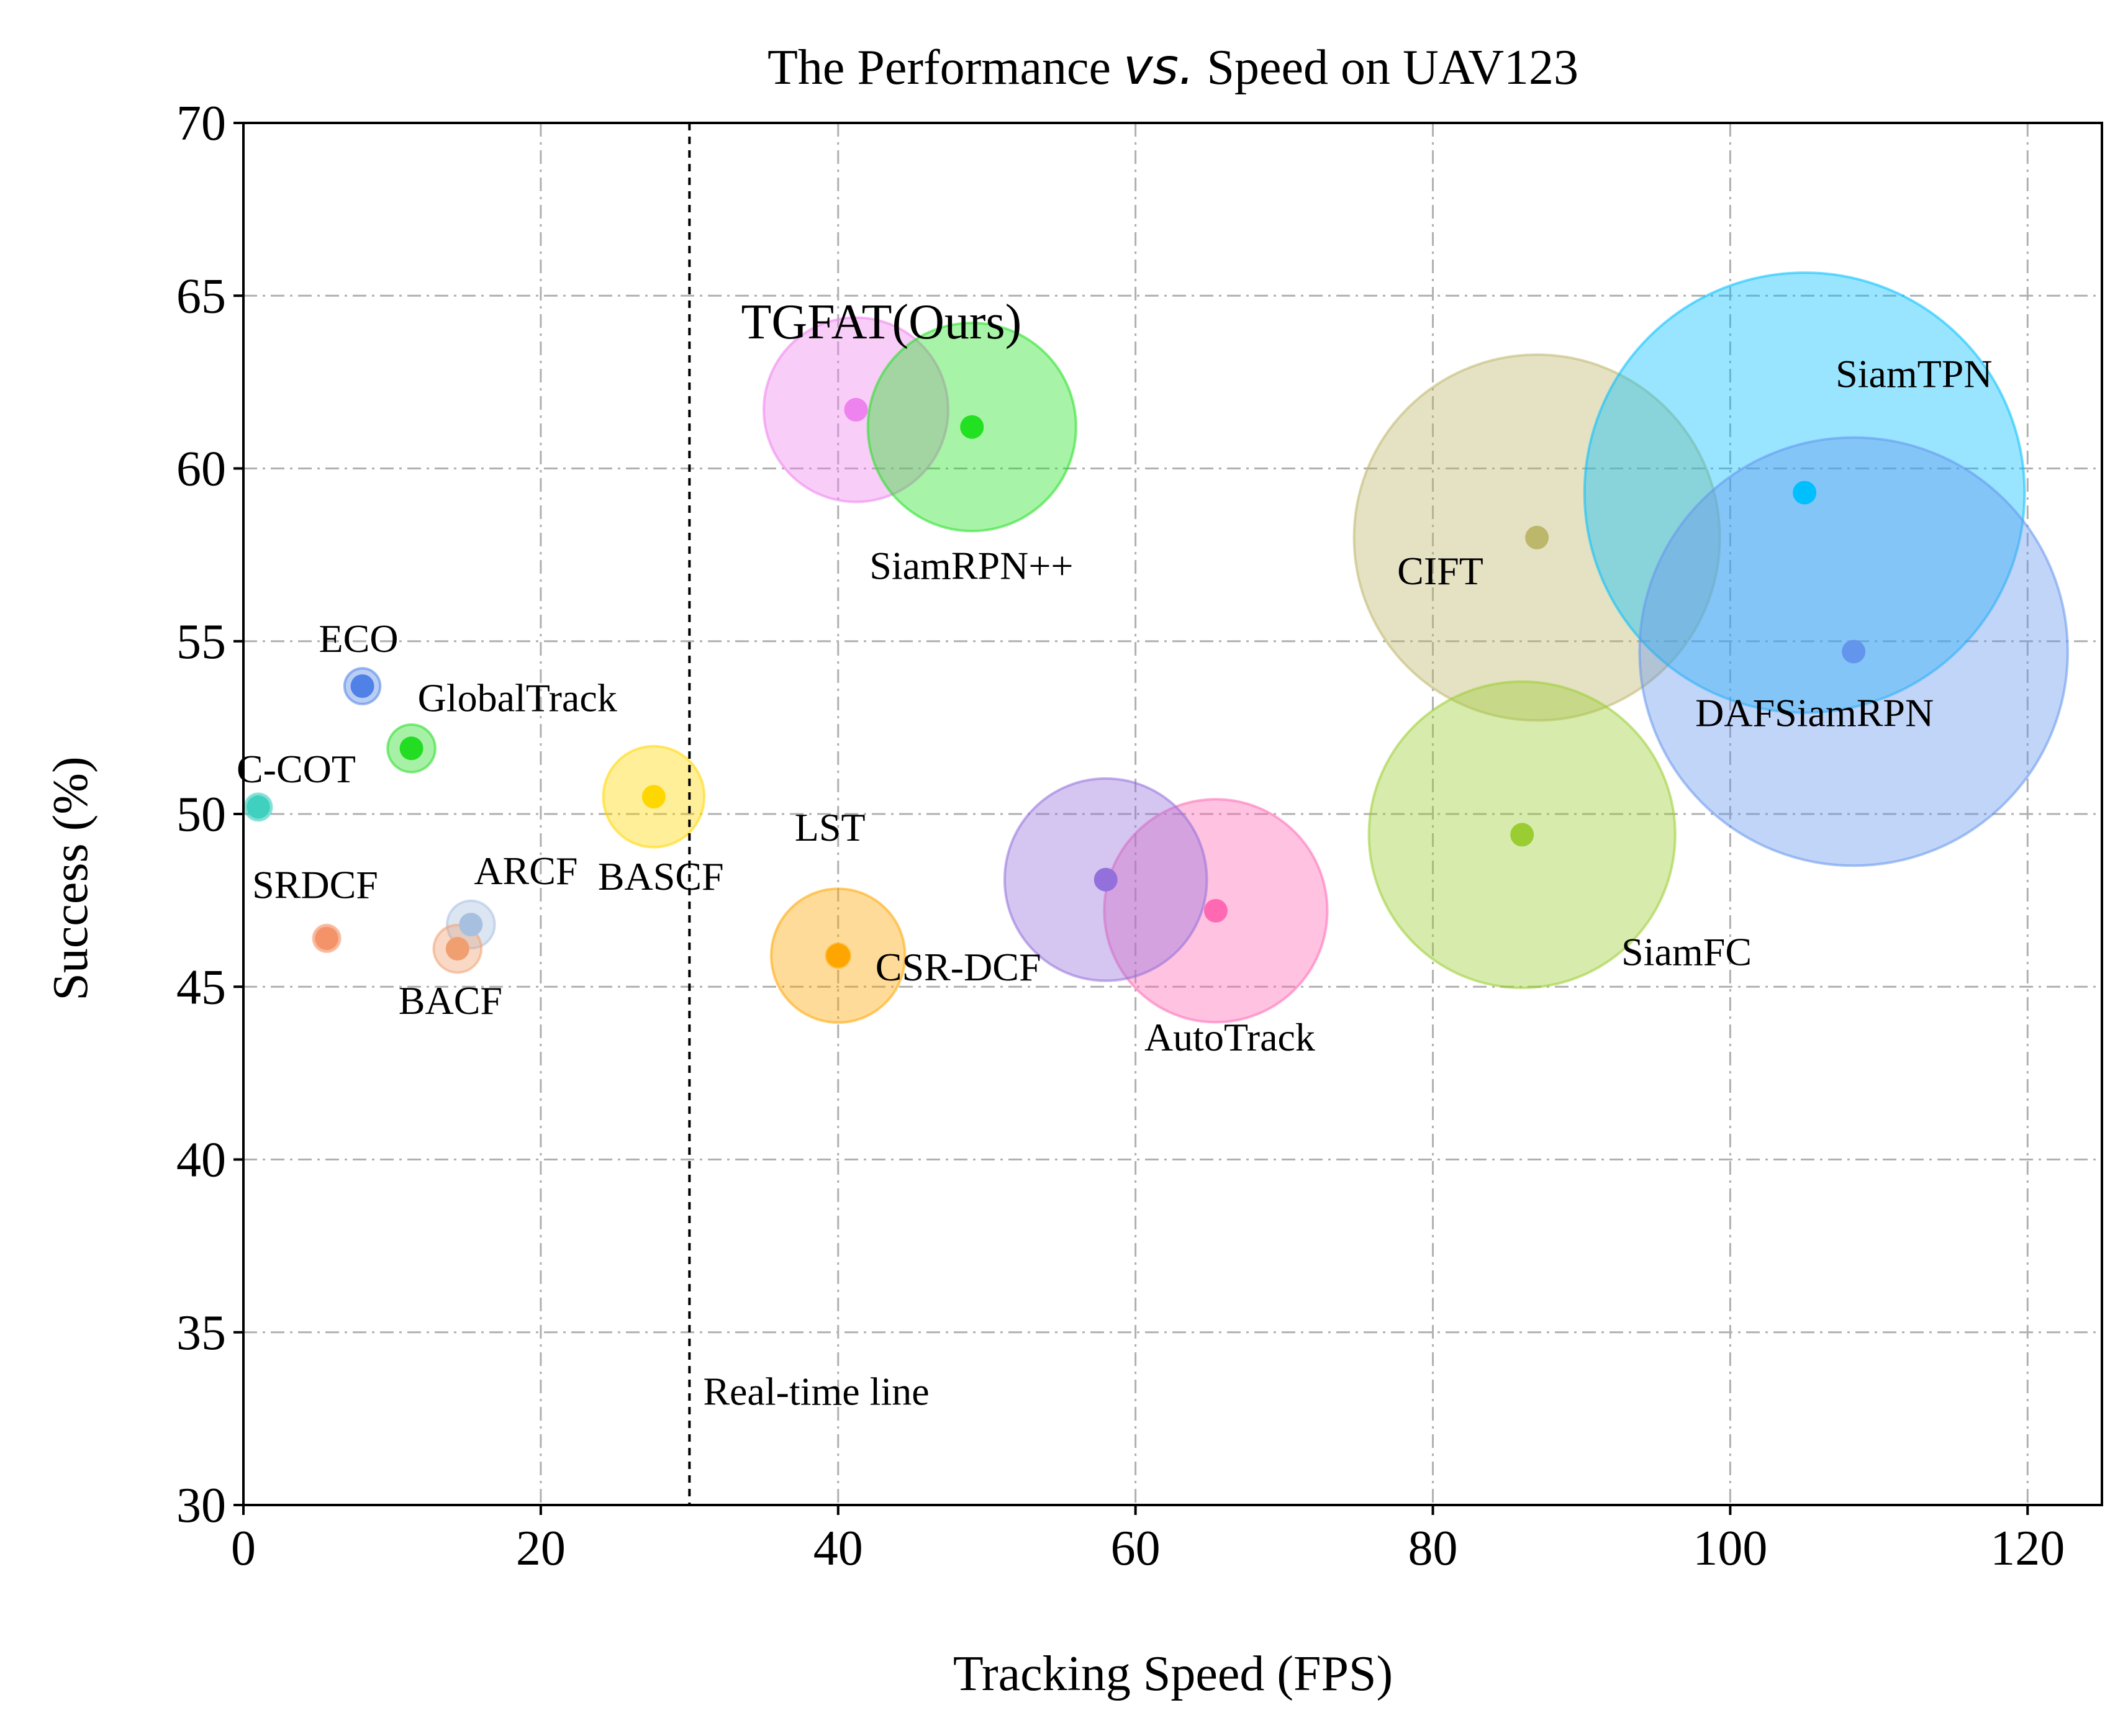  Describe the element at coordinates (881, 322) in the screenshot. I see `point-label: TGFAT(Ours)` at that location.